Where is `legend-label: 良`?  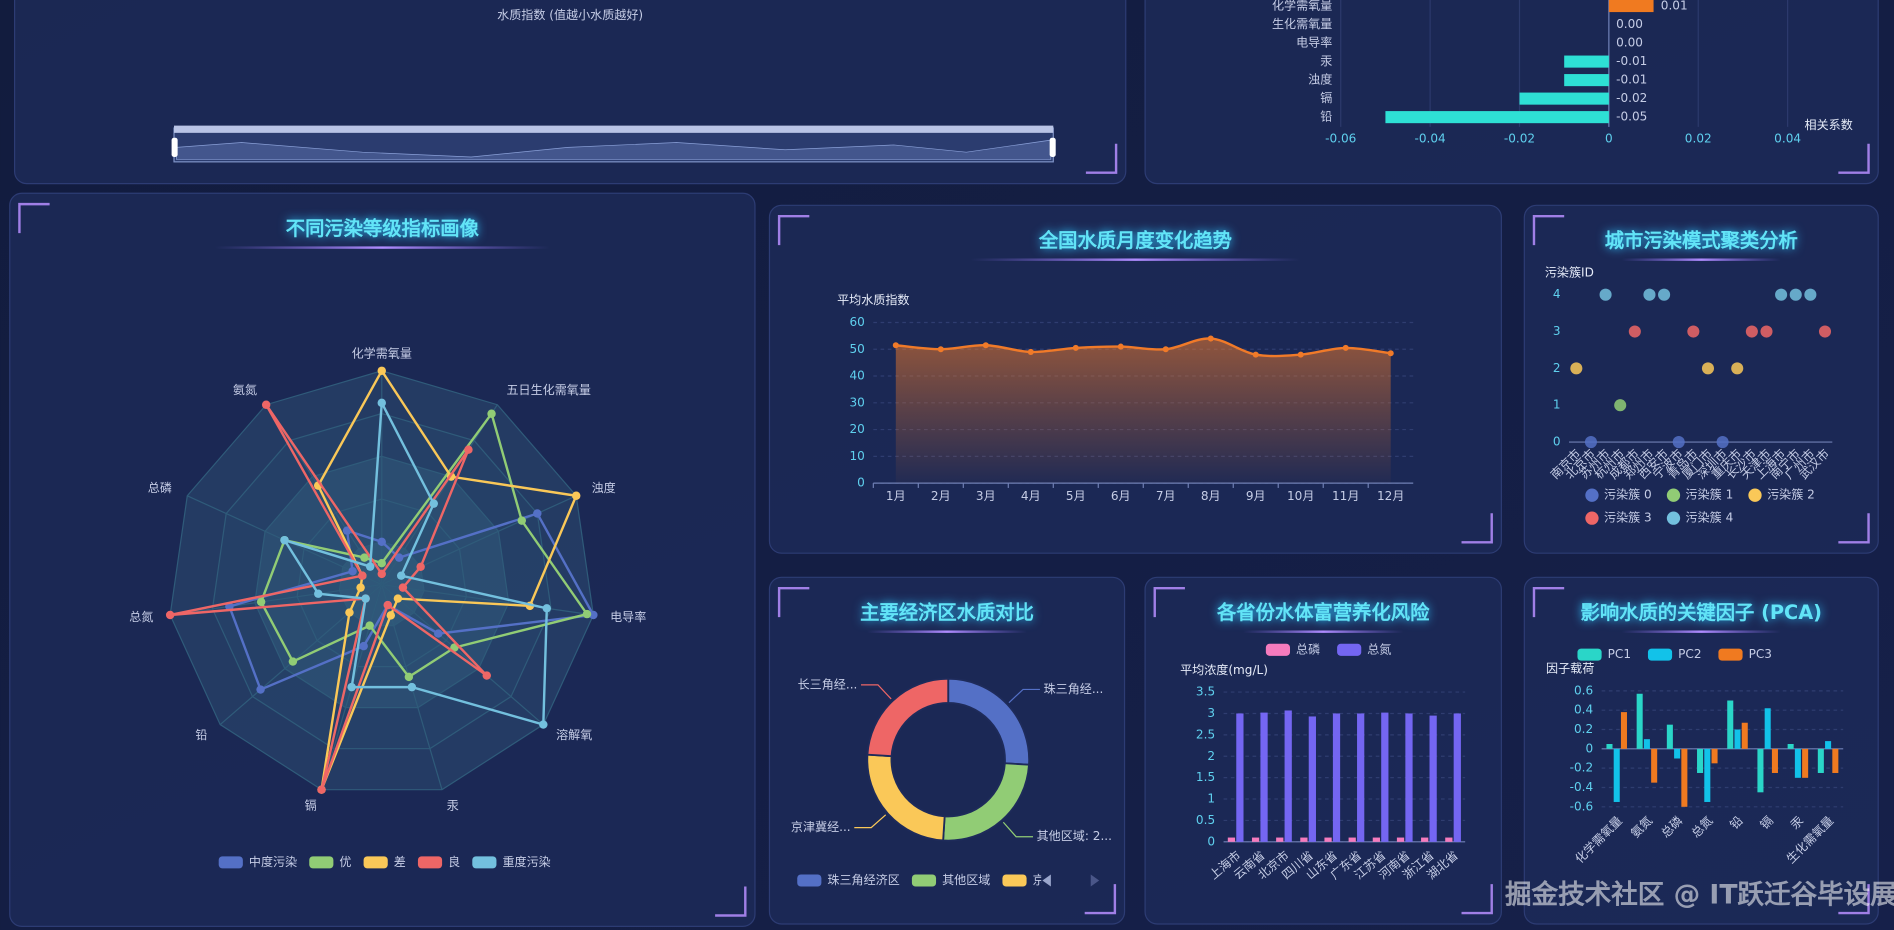 legend-label: 良 is located at coordinates (454, 861).